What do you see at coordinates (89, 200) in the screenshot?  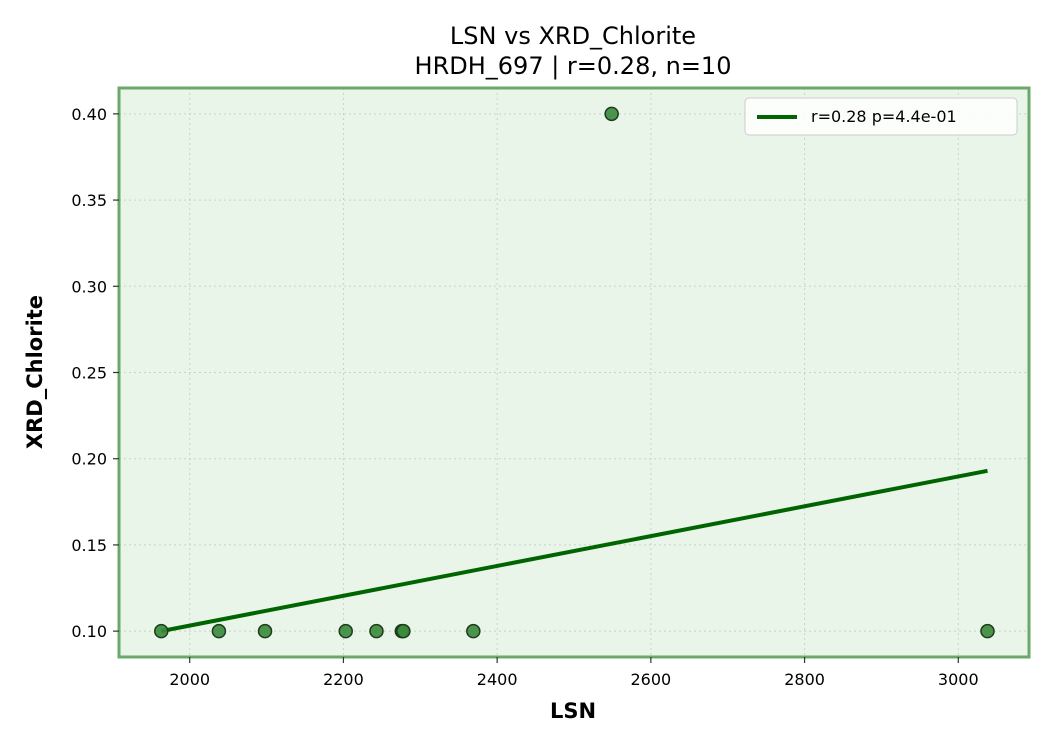 I see `y-tick-label: 0.35` at bounding box center [89, 200].